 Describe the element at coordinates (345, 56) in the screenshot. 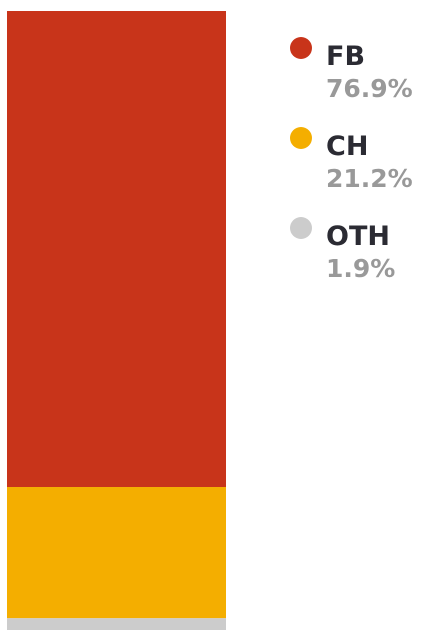

I see `legend-name: FB` at that location.